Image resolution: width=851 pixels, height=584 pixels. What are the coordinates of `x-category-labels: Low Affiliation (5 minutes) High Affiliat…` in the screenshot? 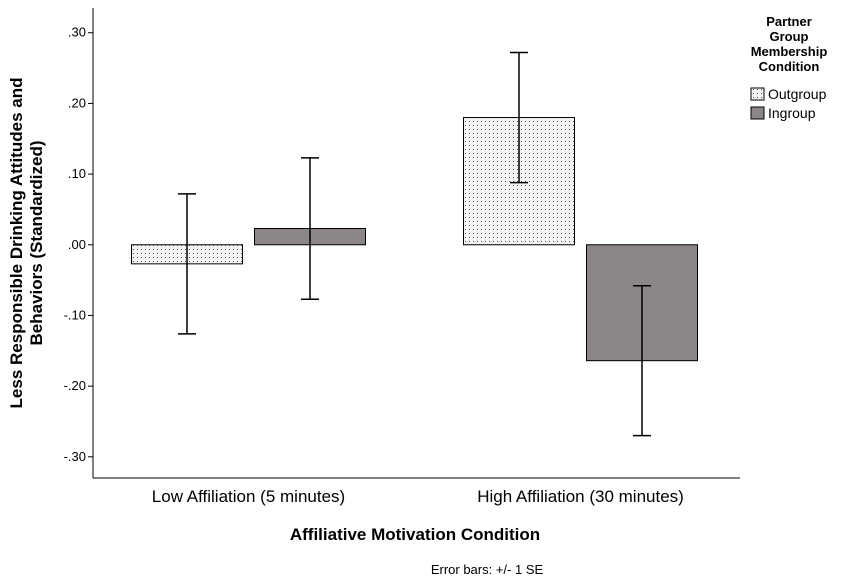 It's located at (418, 496).